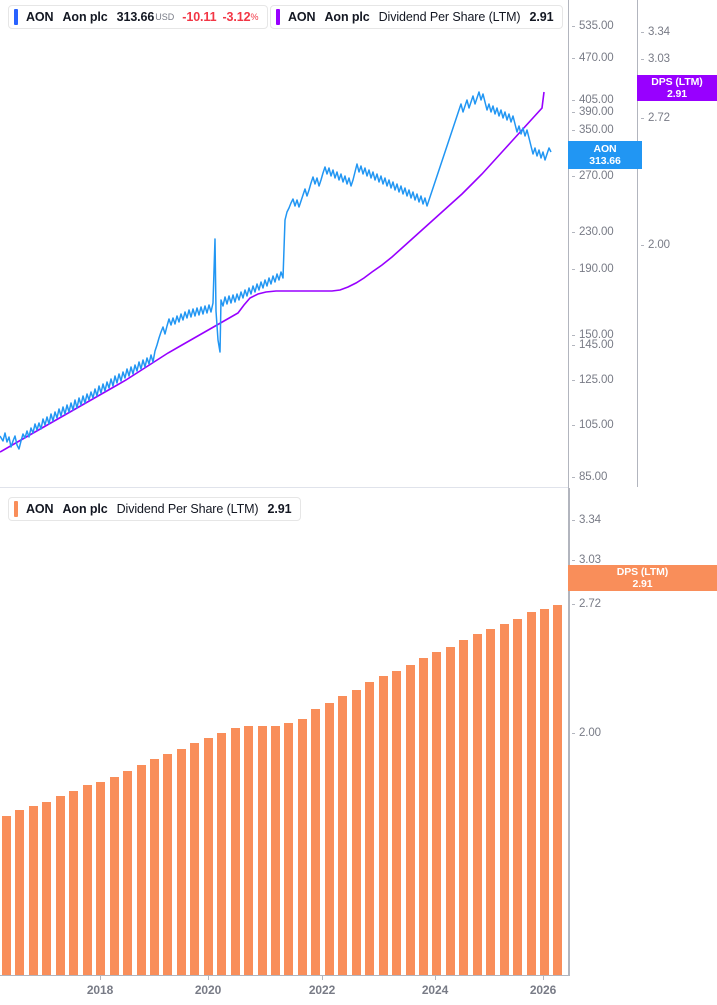 The height and width of the screenshot is (1005, 717). I want to click on x-axis-label-2026: 2026, so click(543, 990).